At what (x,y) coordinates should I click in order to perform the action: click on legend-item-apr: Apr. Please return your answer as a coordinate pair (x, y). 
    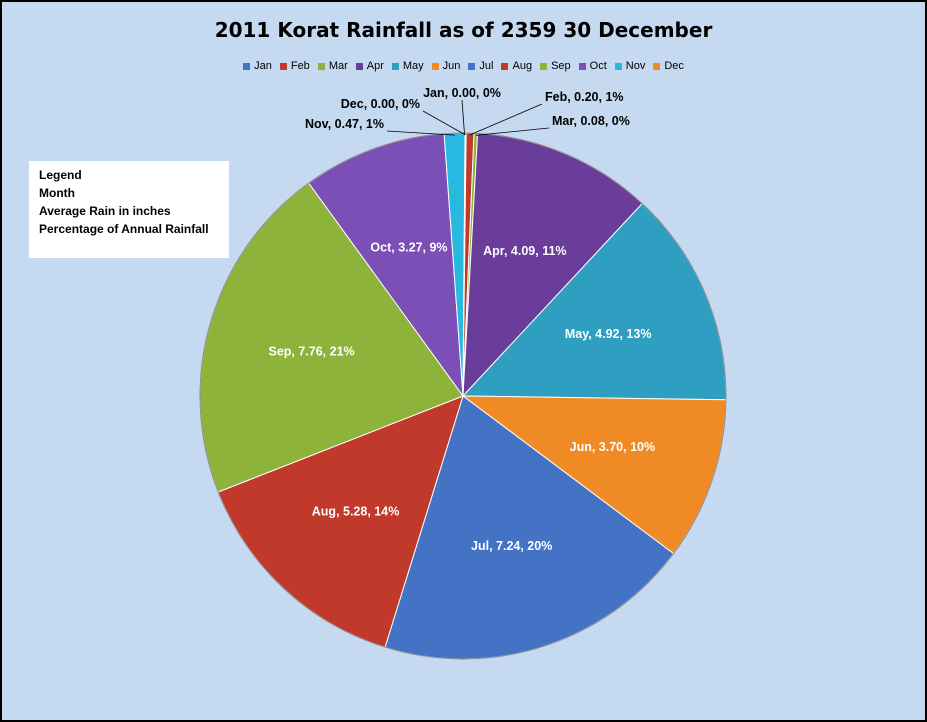
    Looking at the image, I should click on (369, 66).